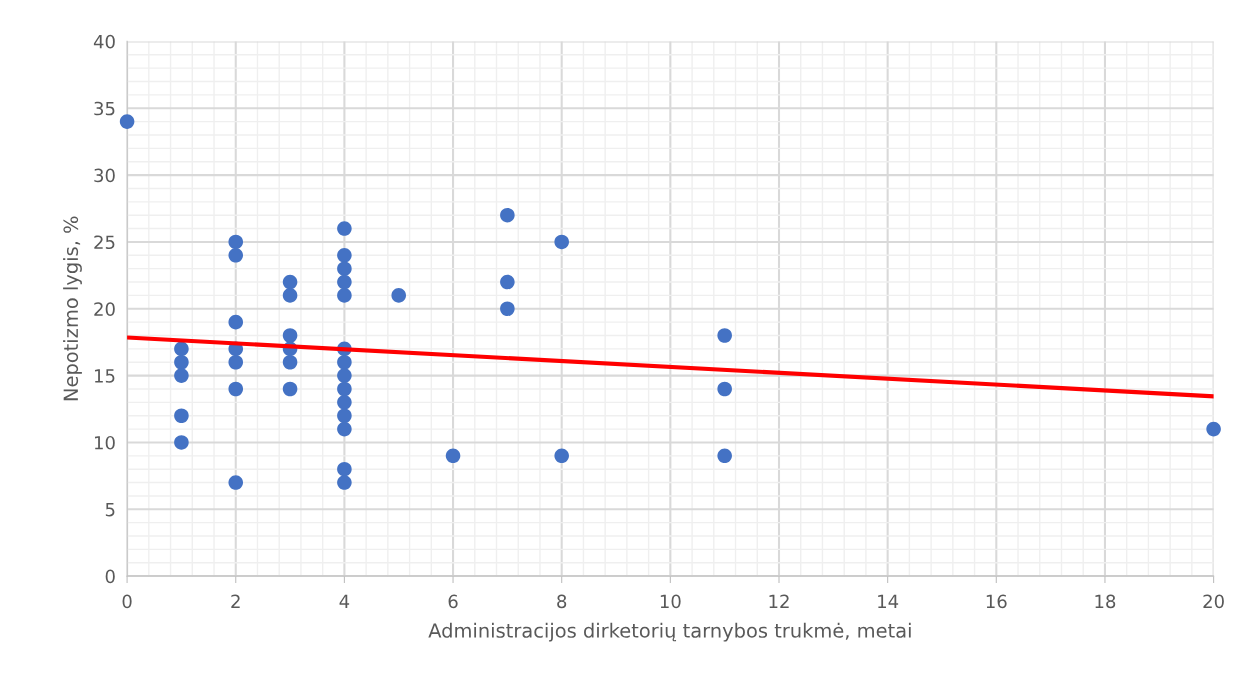  Describe the element at coordinates (72, 308) in the screenshot. I see `y-axis-title: Nepotizmo lygis, %` at that location.